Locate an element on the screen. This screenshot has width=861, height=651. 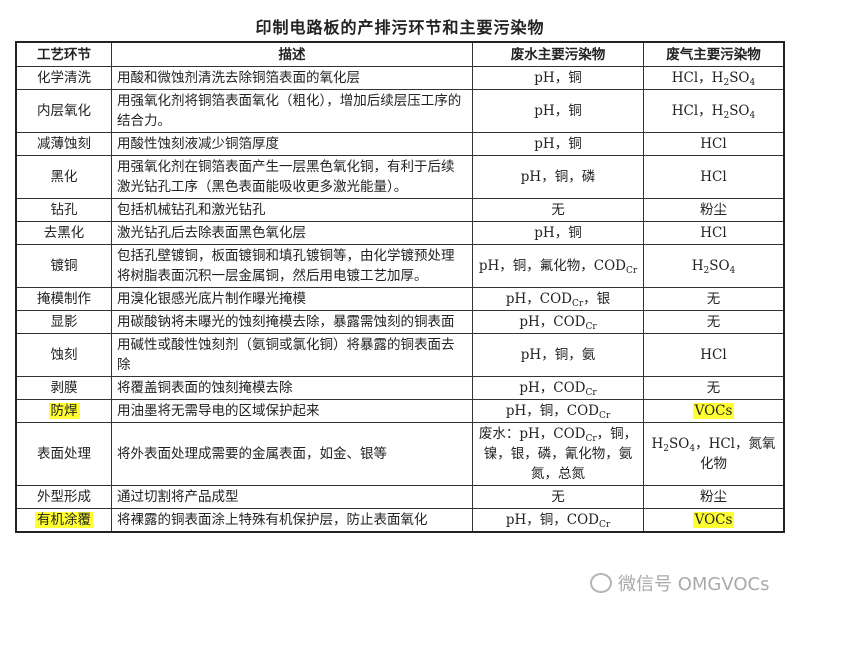
description-cell: 将裸露的铜表面涂上特殊有机保护层，防止表面氧化 is located at coordinates (292, 520).